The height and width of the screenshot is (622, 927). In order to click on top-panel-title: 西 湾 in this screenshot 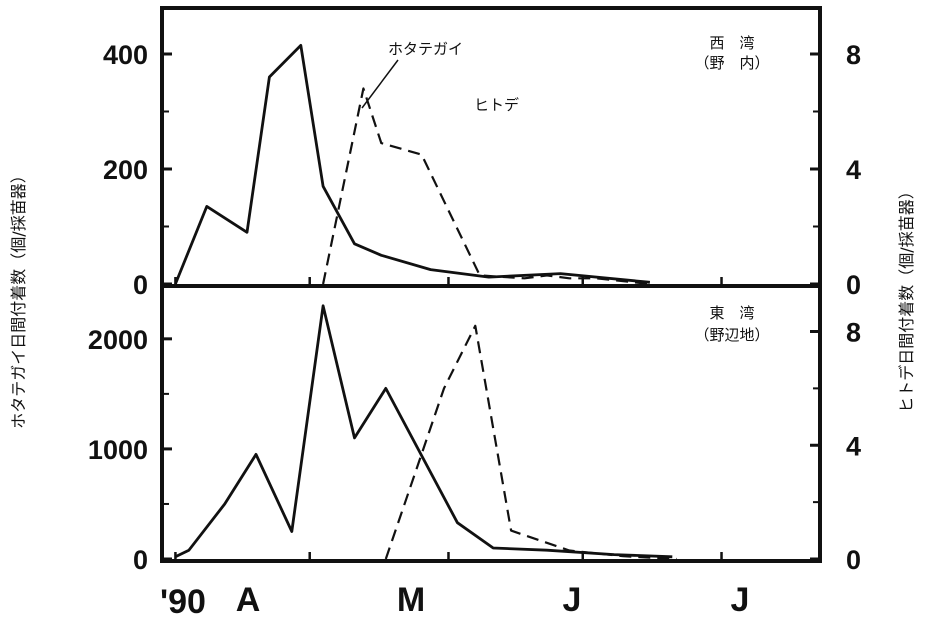, I will do `click(731, 43)`.